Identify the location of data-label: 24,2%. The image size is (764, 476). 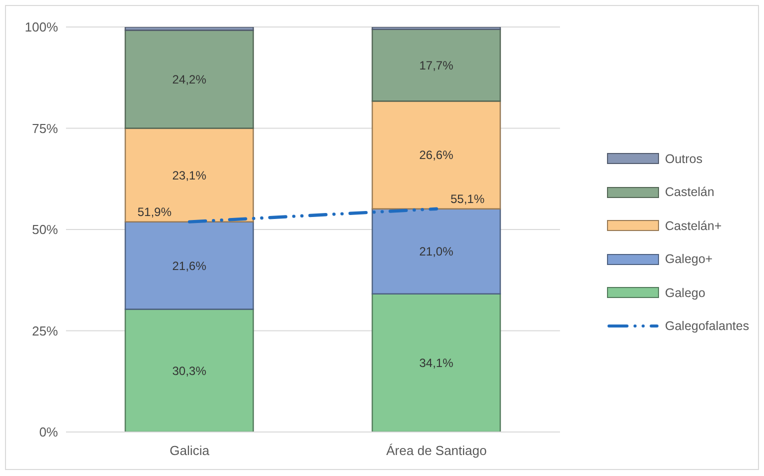
(189, 79).